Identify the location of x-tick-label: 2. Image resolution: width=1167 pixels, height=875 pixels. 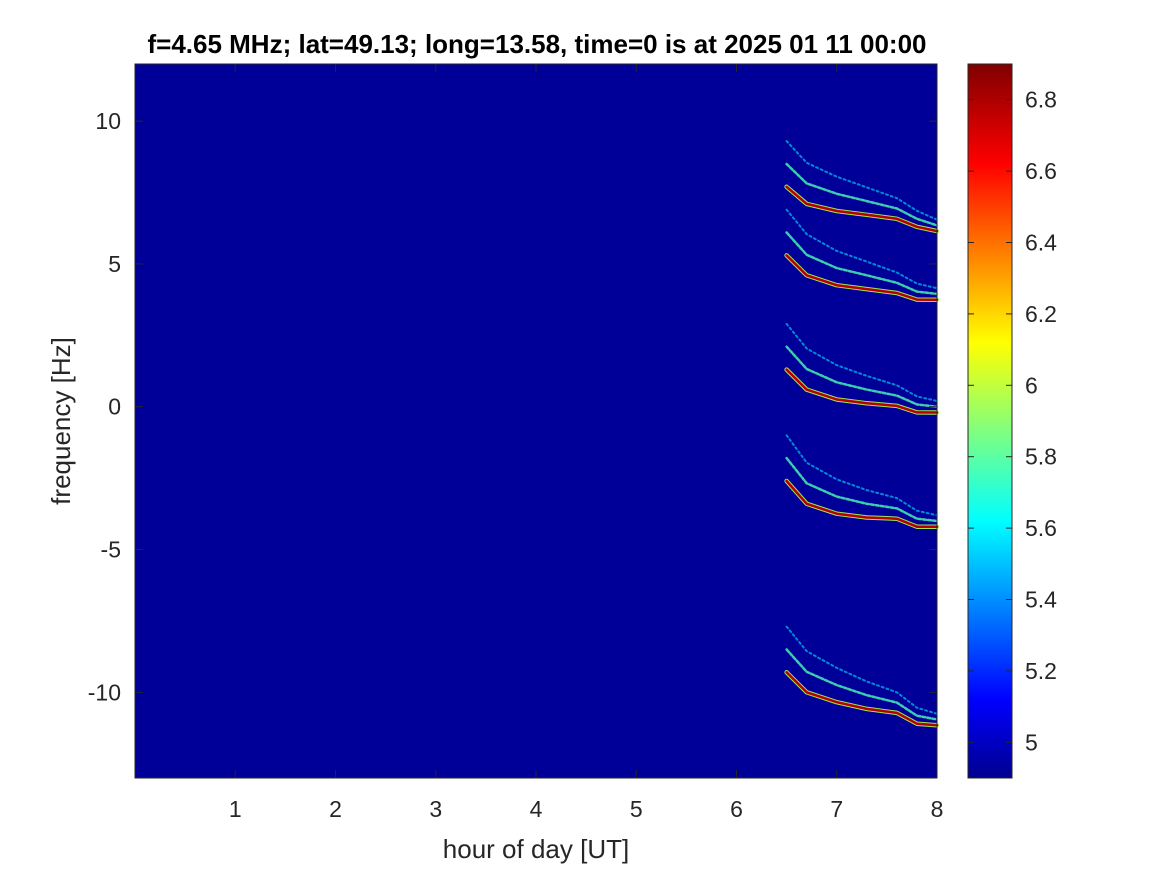
(335, 809).